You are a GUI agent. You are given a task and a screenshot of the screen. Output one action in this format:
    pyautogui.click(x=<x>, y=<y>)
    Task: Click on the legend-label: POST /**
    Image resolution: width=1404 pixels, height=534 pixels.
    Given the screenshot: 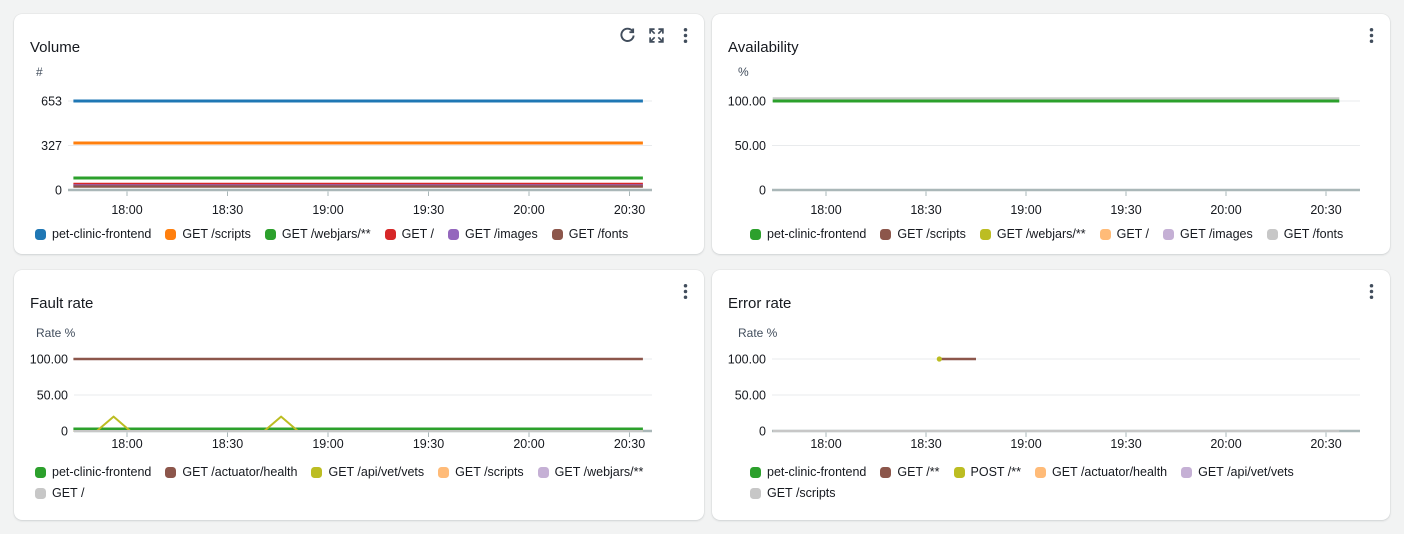 What is the action you would take?
    pyautogui.click(x=995, y=472)
    